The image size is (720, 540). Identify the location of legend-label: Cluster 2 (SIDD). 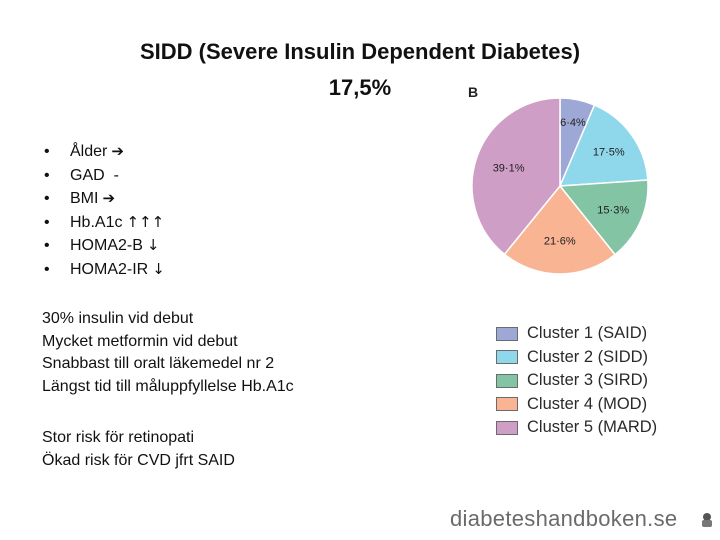
(588, 356).